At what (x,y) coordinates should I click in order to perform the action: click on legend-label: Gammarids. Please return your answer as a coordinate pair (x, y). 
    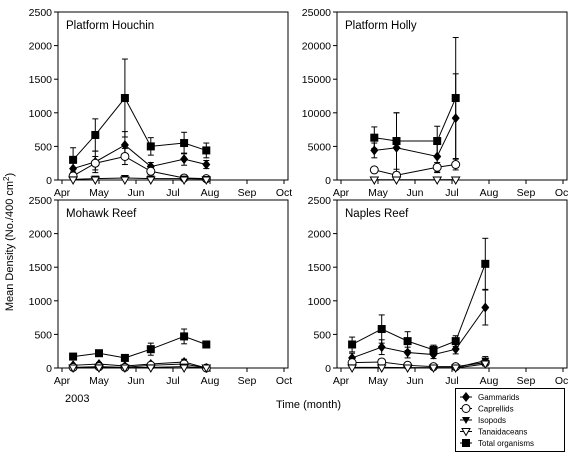
    Looking at the image, I should click on (498, 397).